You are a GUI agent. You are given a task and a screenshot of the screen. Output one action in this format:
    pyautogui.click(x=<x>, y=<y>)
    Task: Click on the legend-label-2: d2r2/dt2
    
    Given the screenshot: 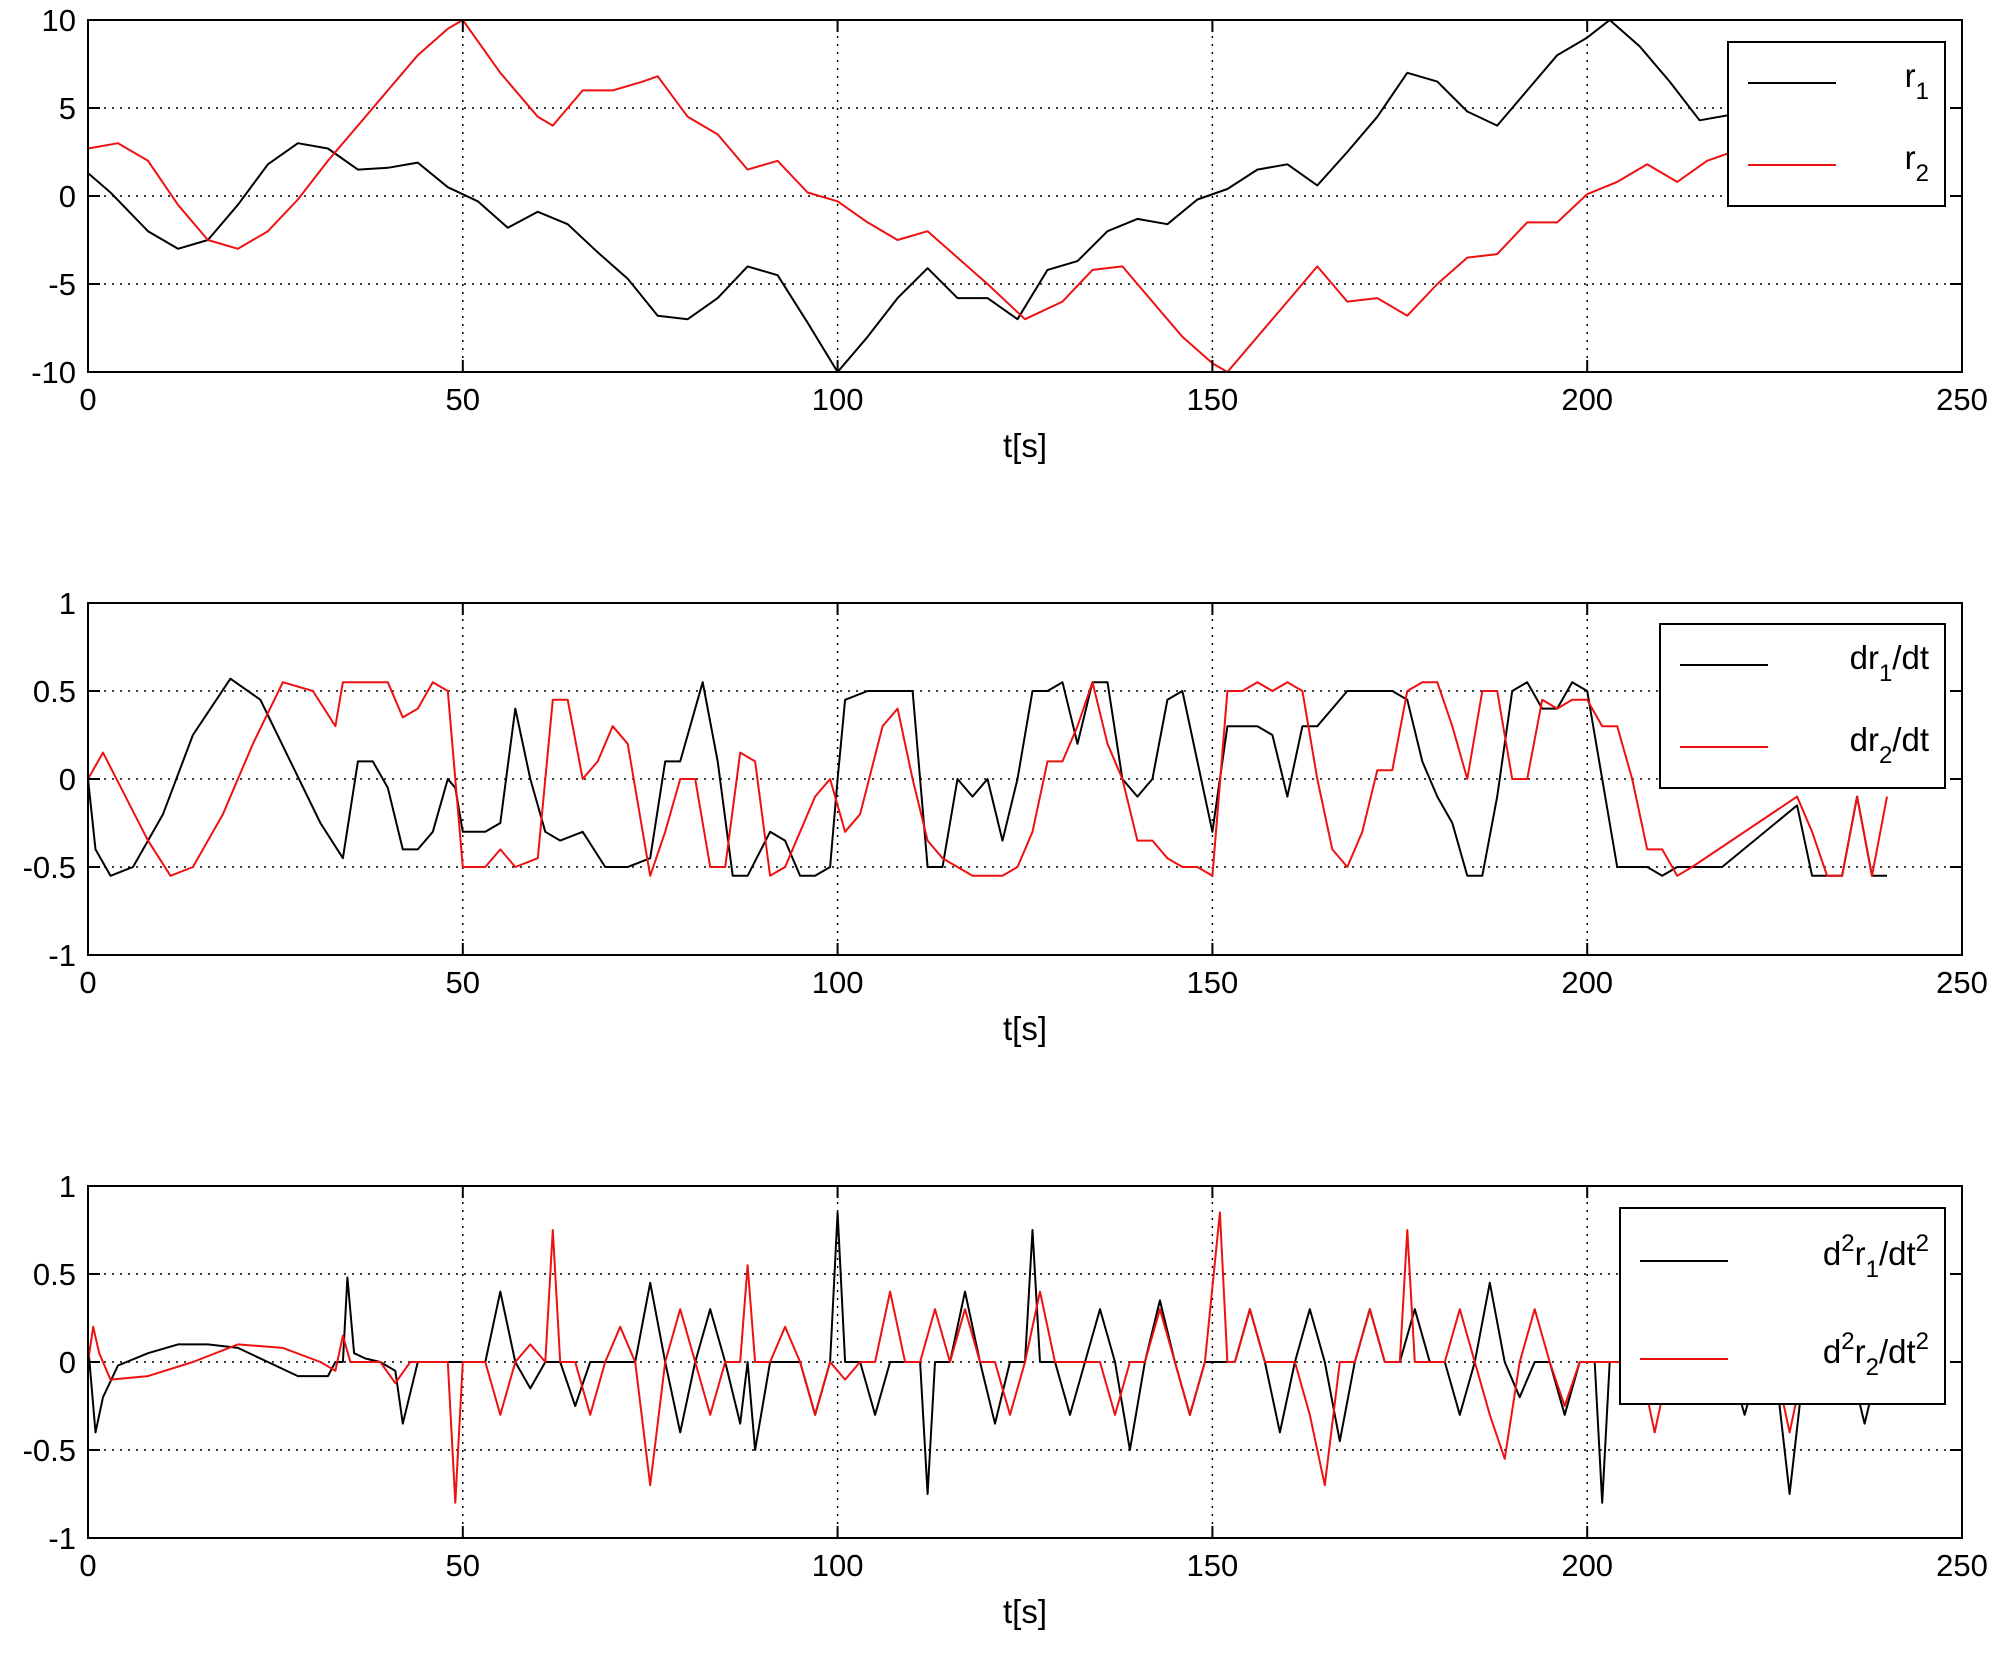 What is the action you would take?
    pyautogui.click(x=1876, y=1354)
    